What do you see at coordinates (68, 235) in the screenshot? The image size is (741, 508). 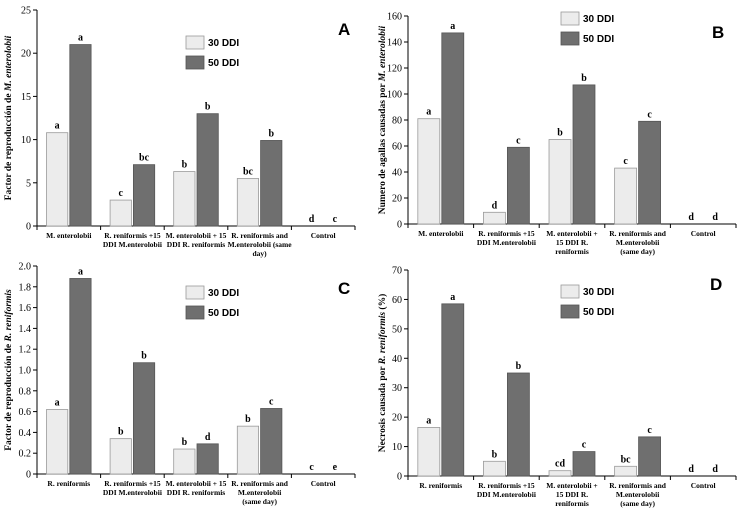 I see `category-label: M. enterolobii` at bounding box center [68, 235].